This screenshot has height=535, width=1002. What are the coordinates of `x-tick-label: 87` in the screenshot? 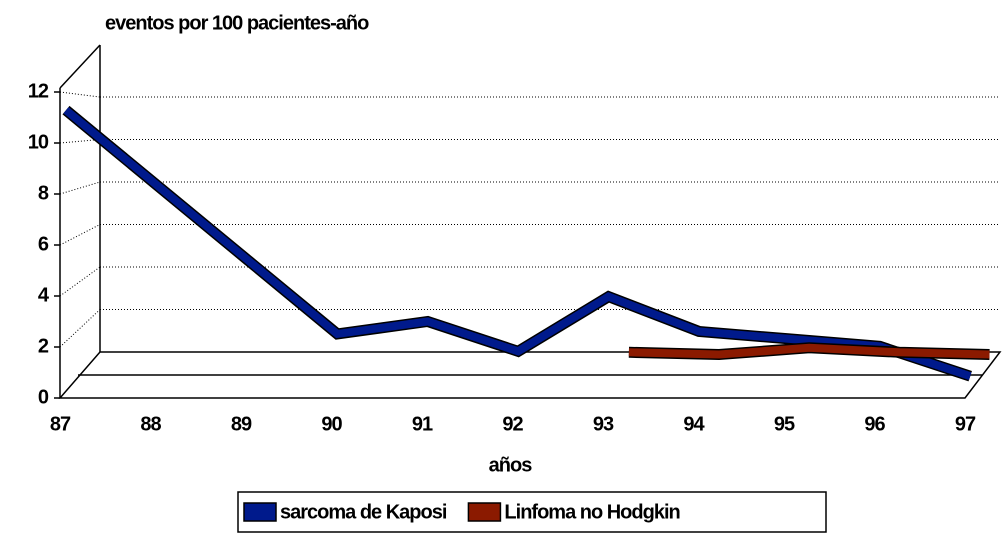 It's located at (60, 424).